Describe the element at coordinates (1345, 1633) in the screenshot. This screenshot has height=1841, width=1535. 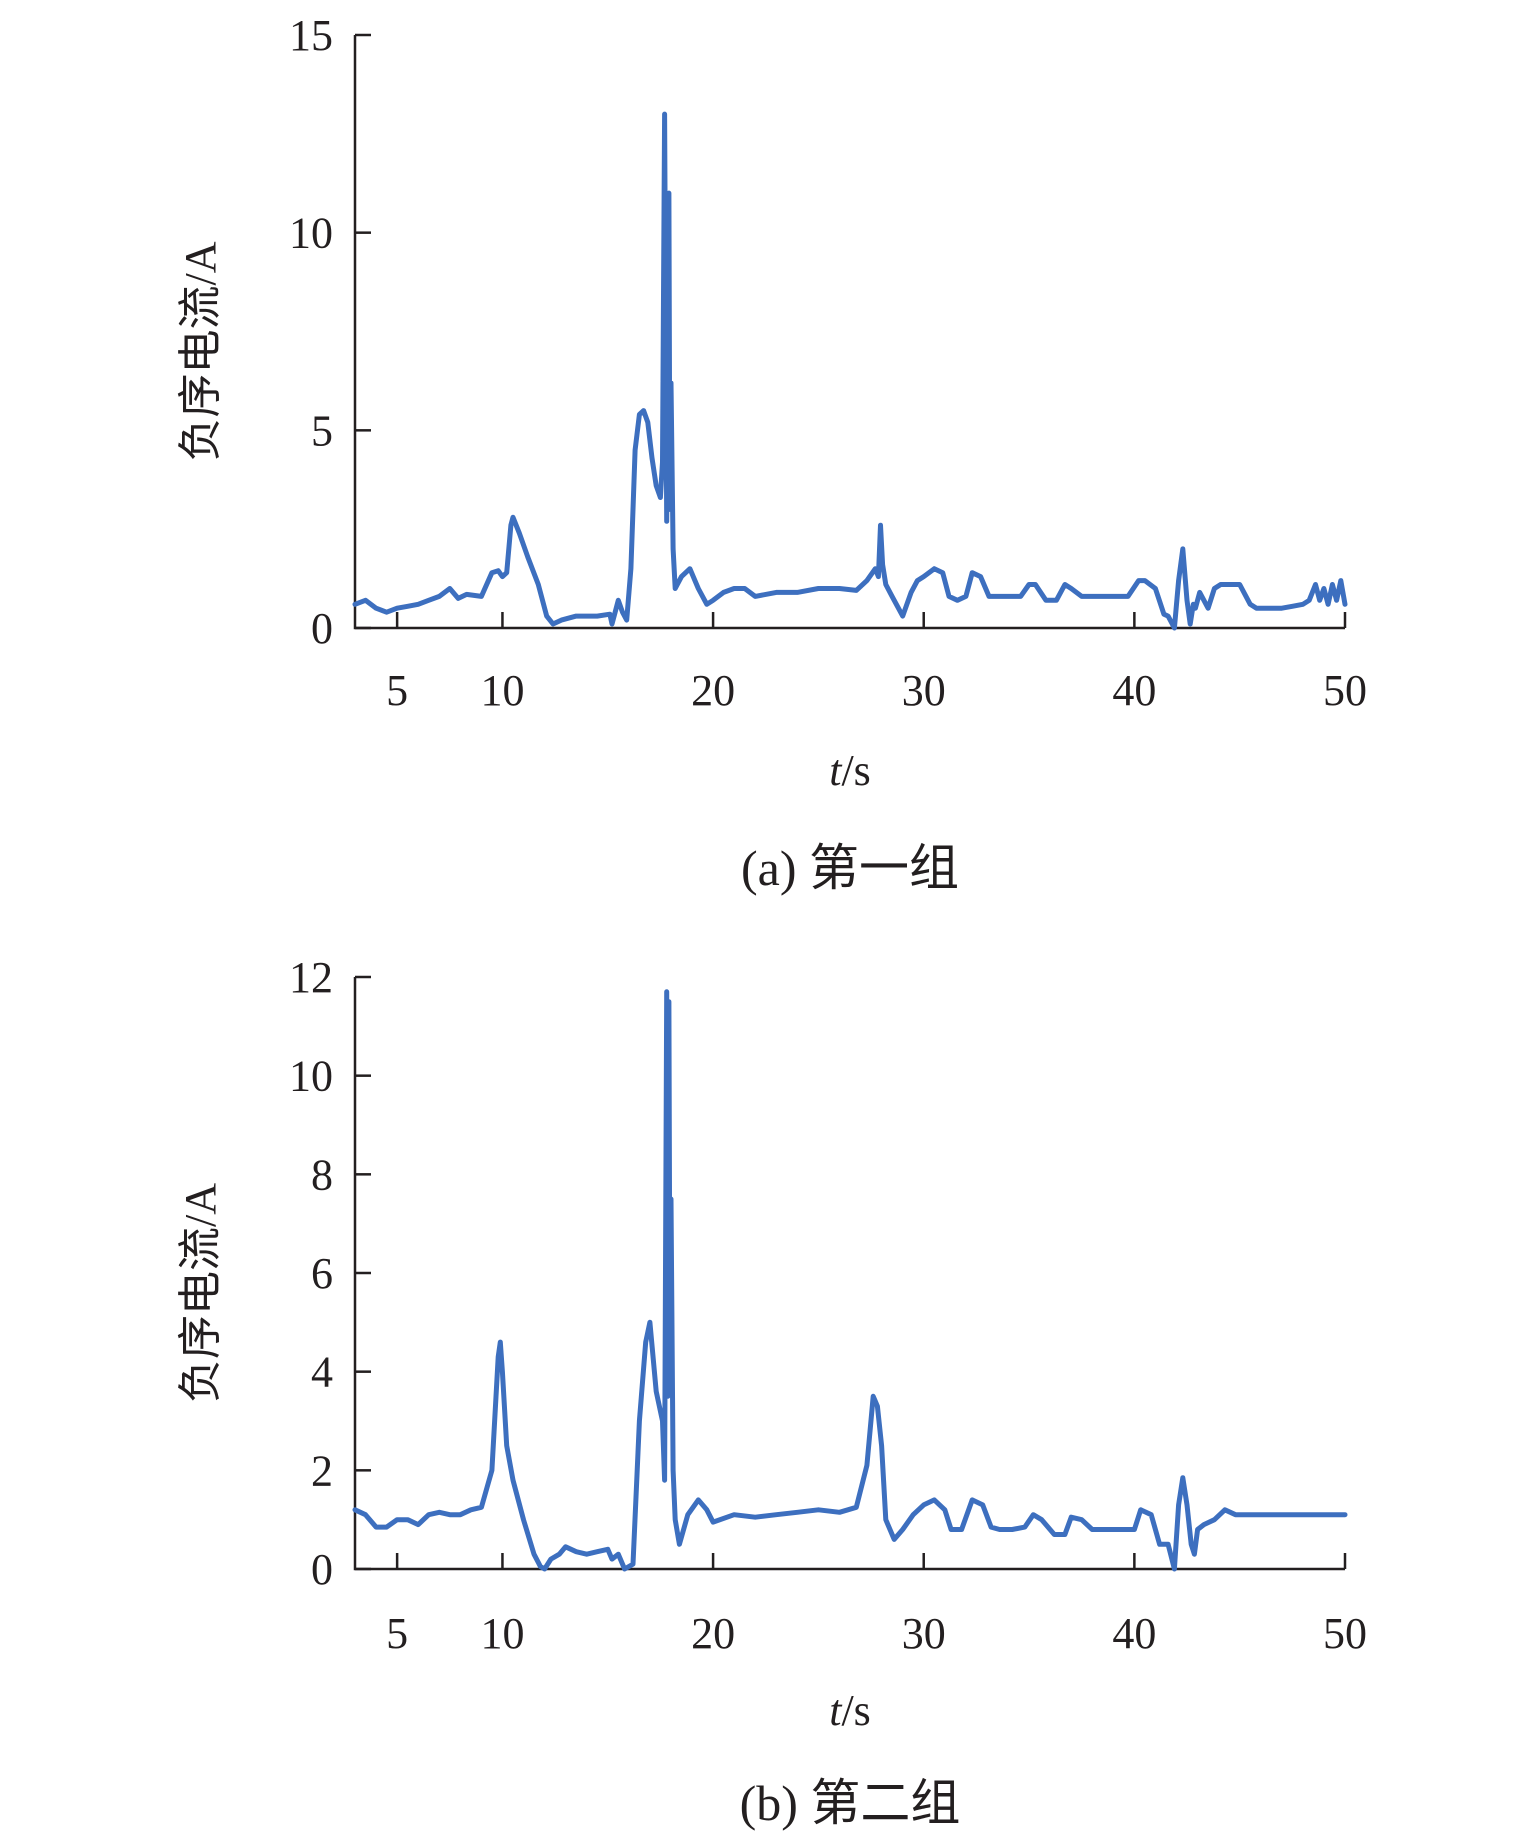
I see `panel-b-x-tick-label: 50` at that location.